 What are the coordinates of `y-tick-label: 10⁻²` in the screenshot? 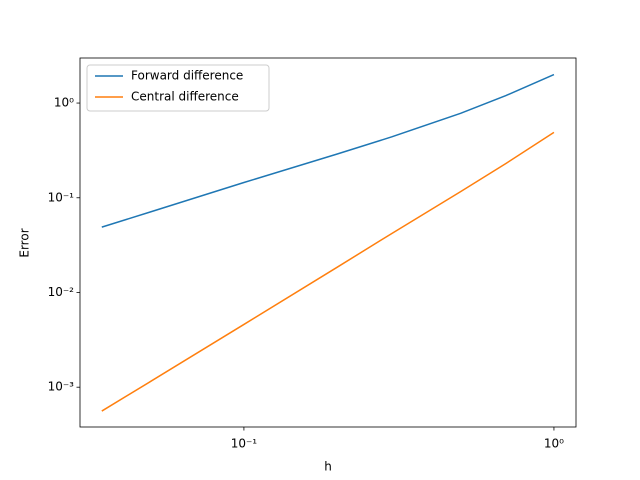 It's located at (61, 292).